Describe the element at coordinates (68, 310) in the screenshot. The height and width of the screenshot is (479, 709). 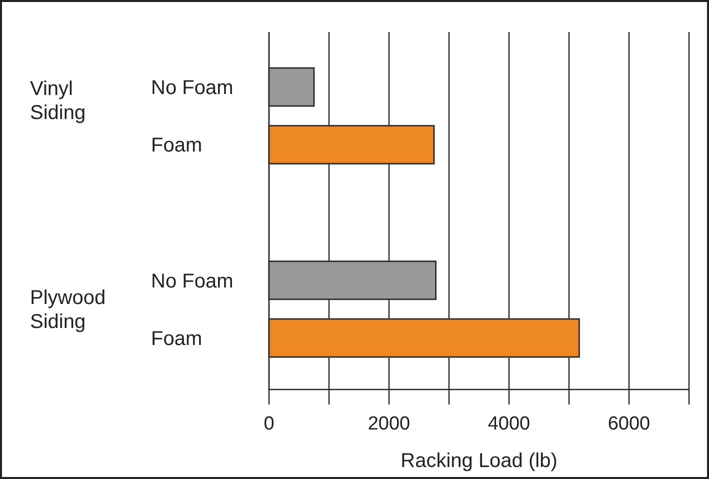
I see `text: Plywood Siding` at that location.